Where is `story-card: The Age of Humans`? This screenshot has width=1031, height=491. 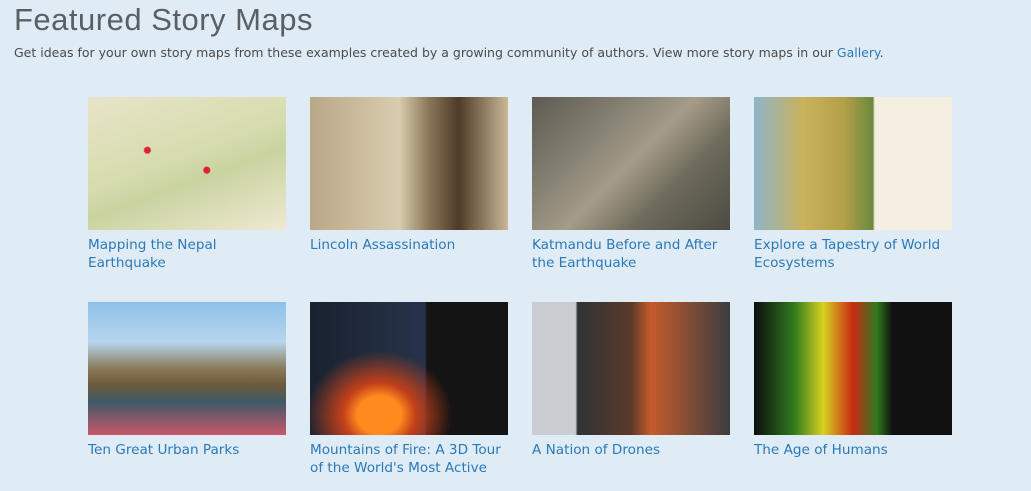 story-card: The Age of Humans is located at coordinates (854, 380).